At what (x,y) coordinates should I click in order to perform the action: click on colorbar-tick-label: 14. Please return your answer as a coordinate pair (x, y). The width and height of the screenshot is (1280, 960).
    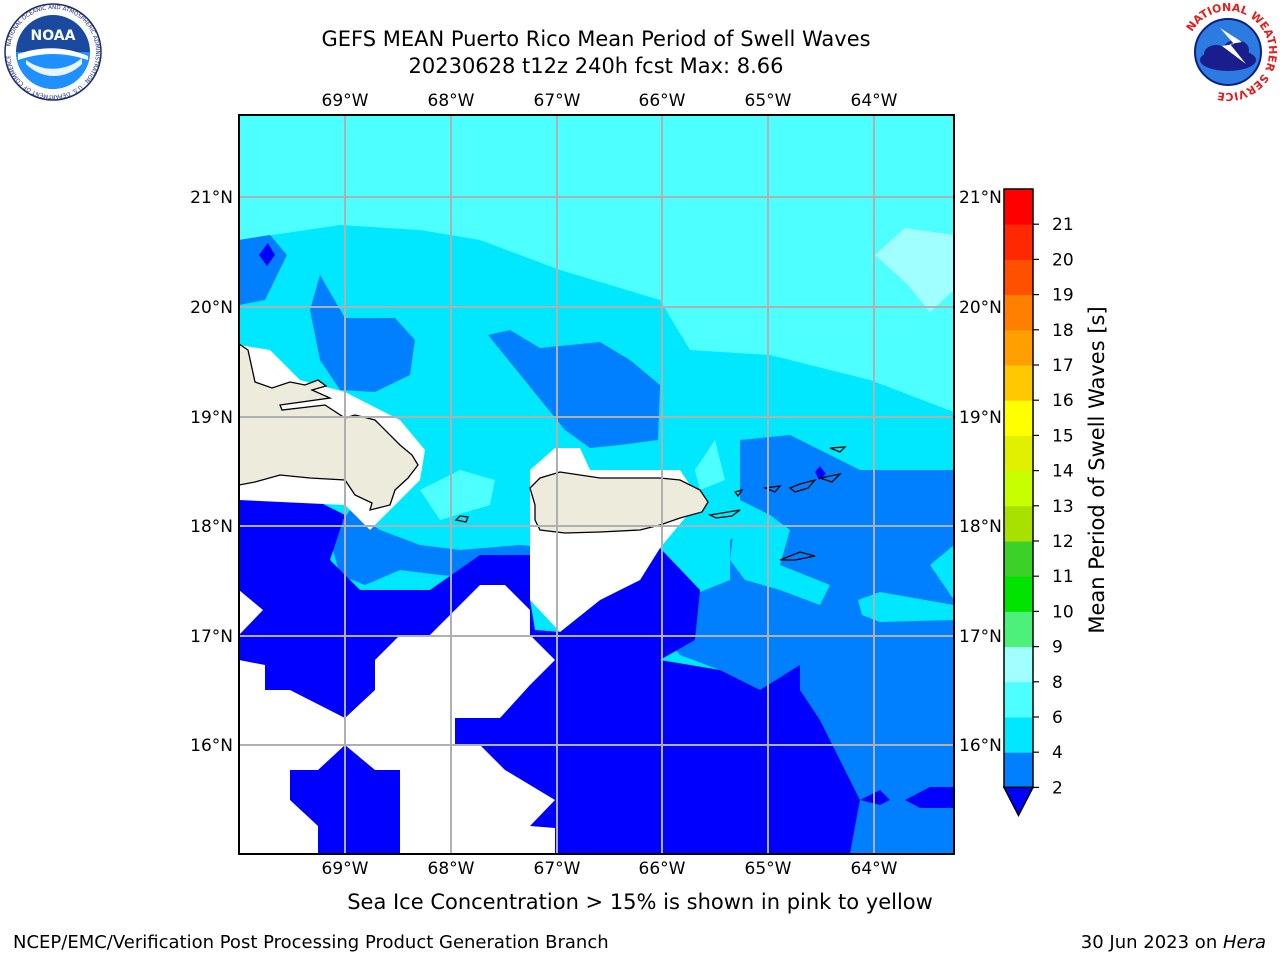
    Looking at the image, I should click on (1063, 472).